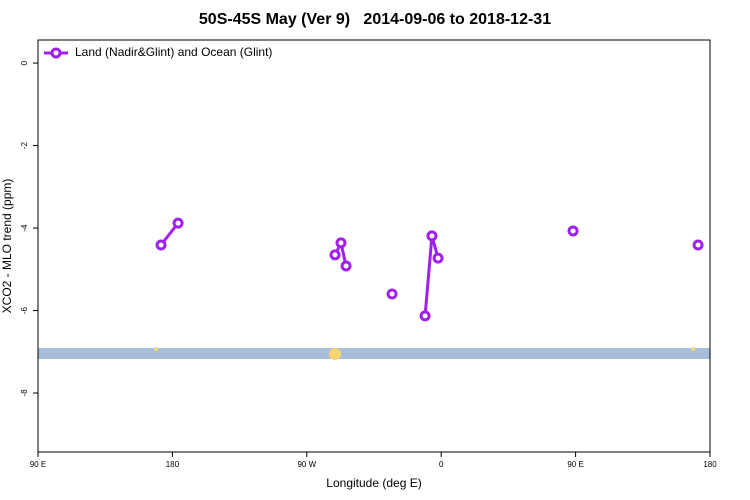  I want to click on legend-label: Land (Nadir&Glint) and Ocean (Glint), so click(173, 52).